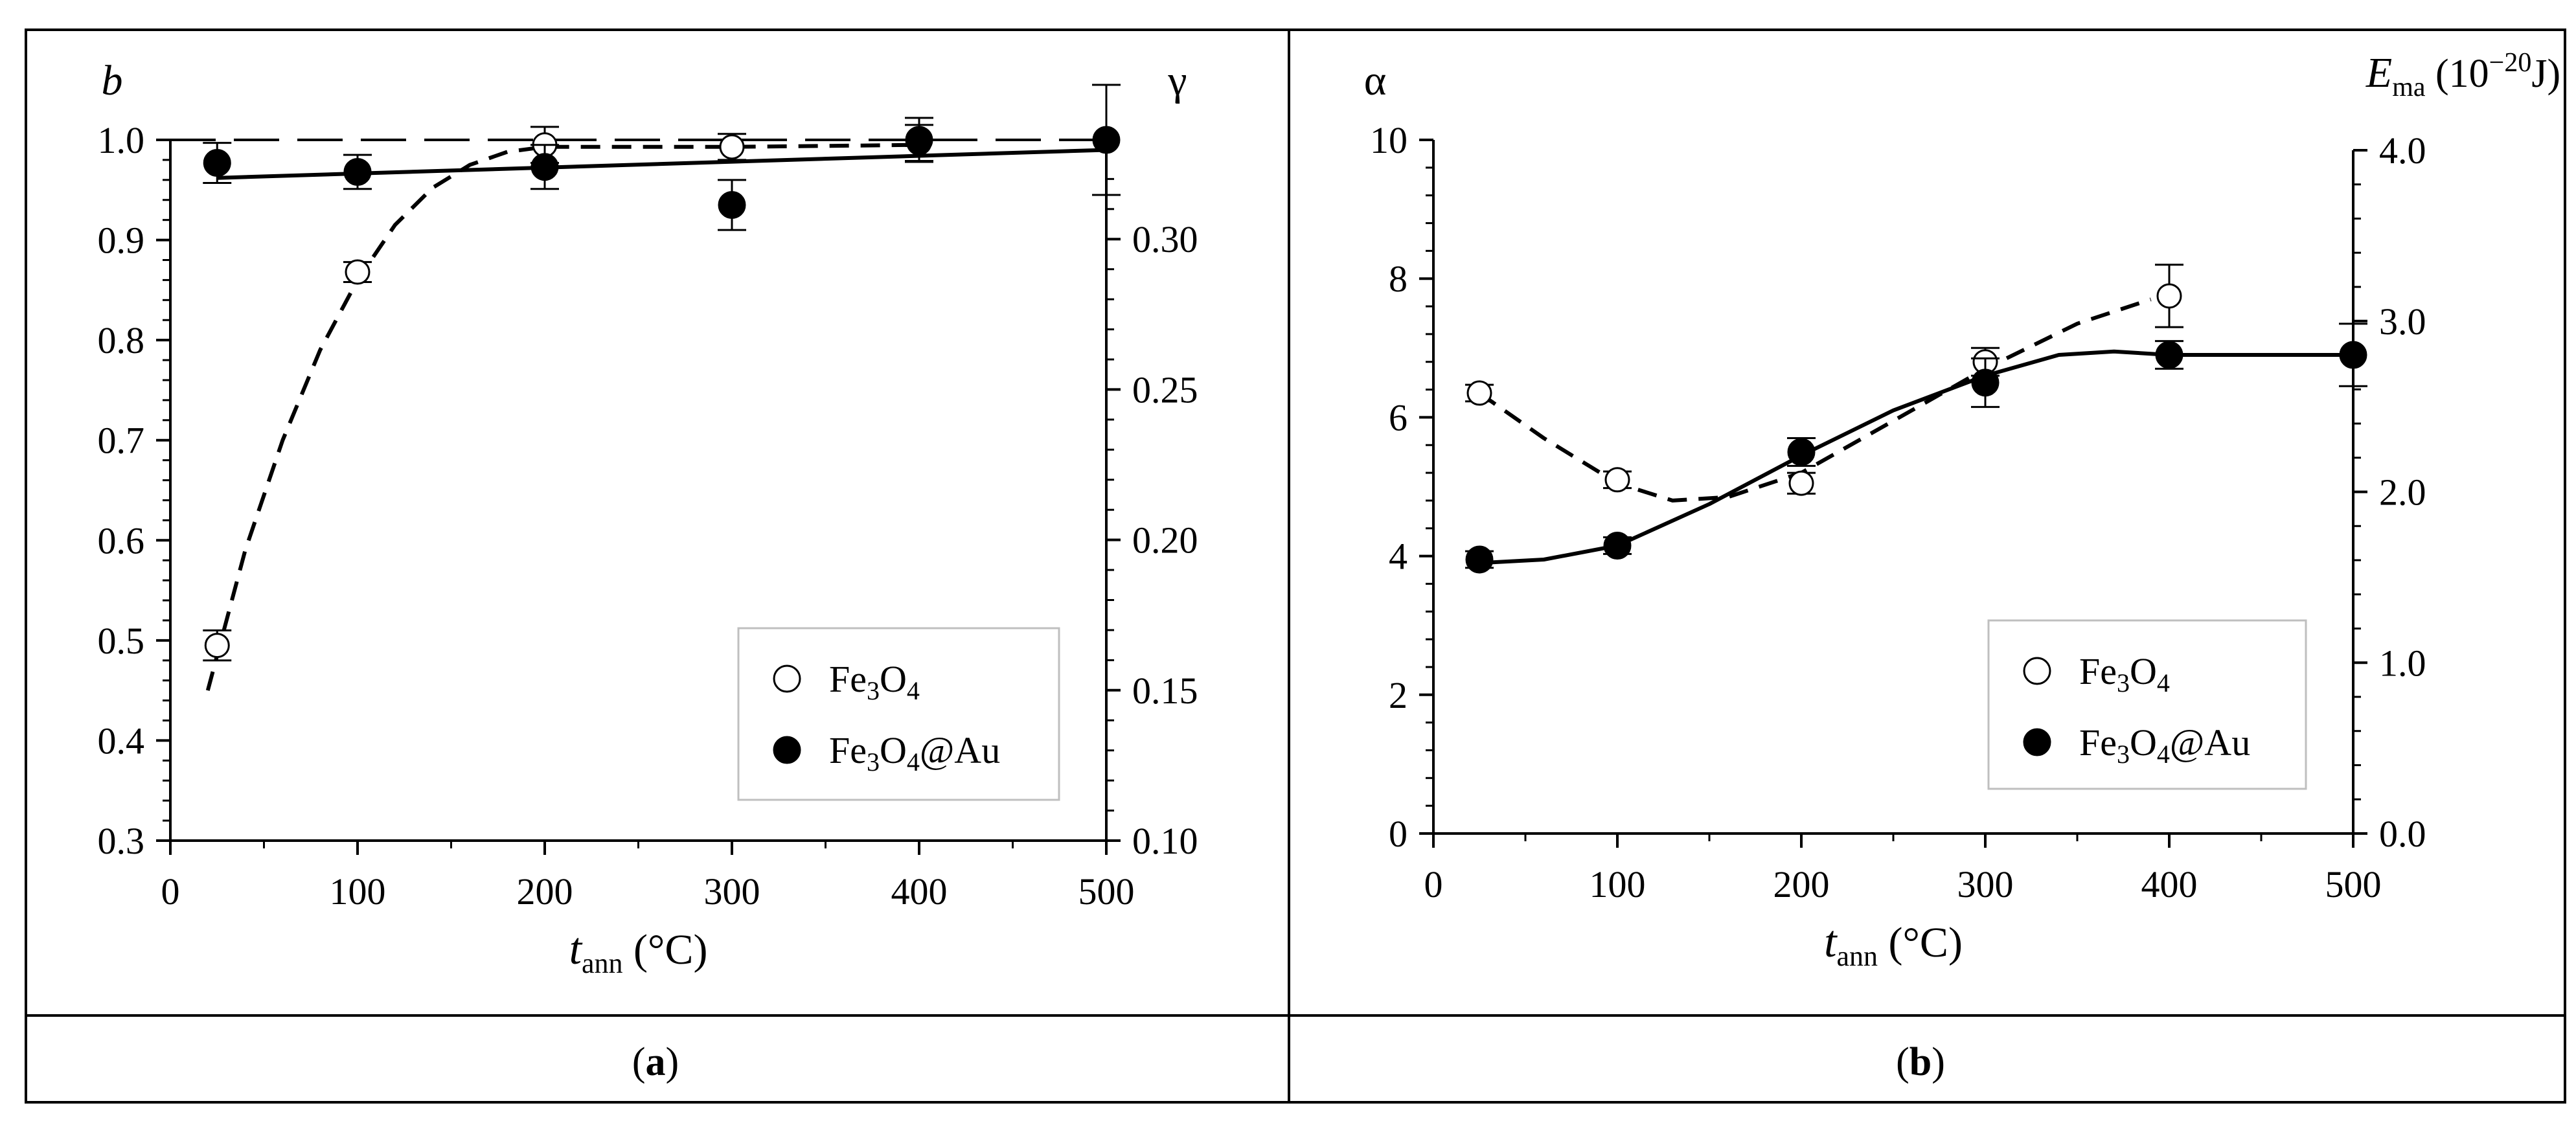 The height and width of the screenshot is (1134, 2576). What do you see at coordinates (656, 1062) in the screenshot?
I see `panel-caption-a-letter: a` at bounding box center [656, 1062].